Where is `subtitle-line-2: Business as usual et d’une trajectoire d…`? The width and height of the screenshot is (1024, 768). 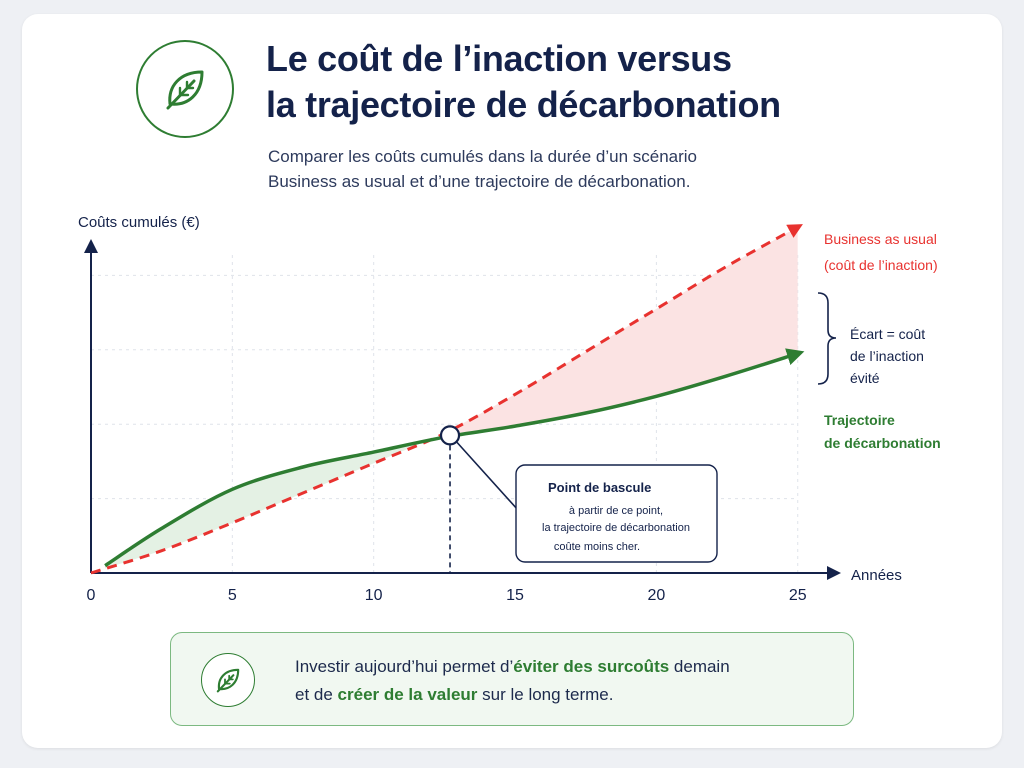
subtitle-line-2: Business as usual et d’une trajectoire d… is located at coordinates (479, 181).